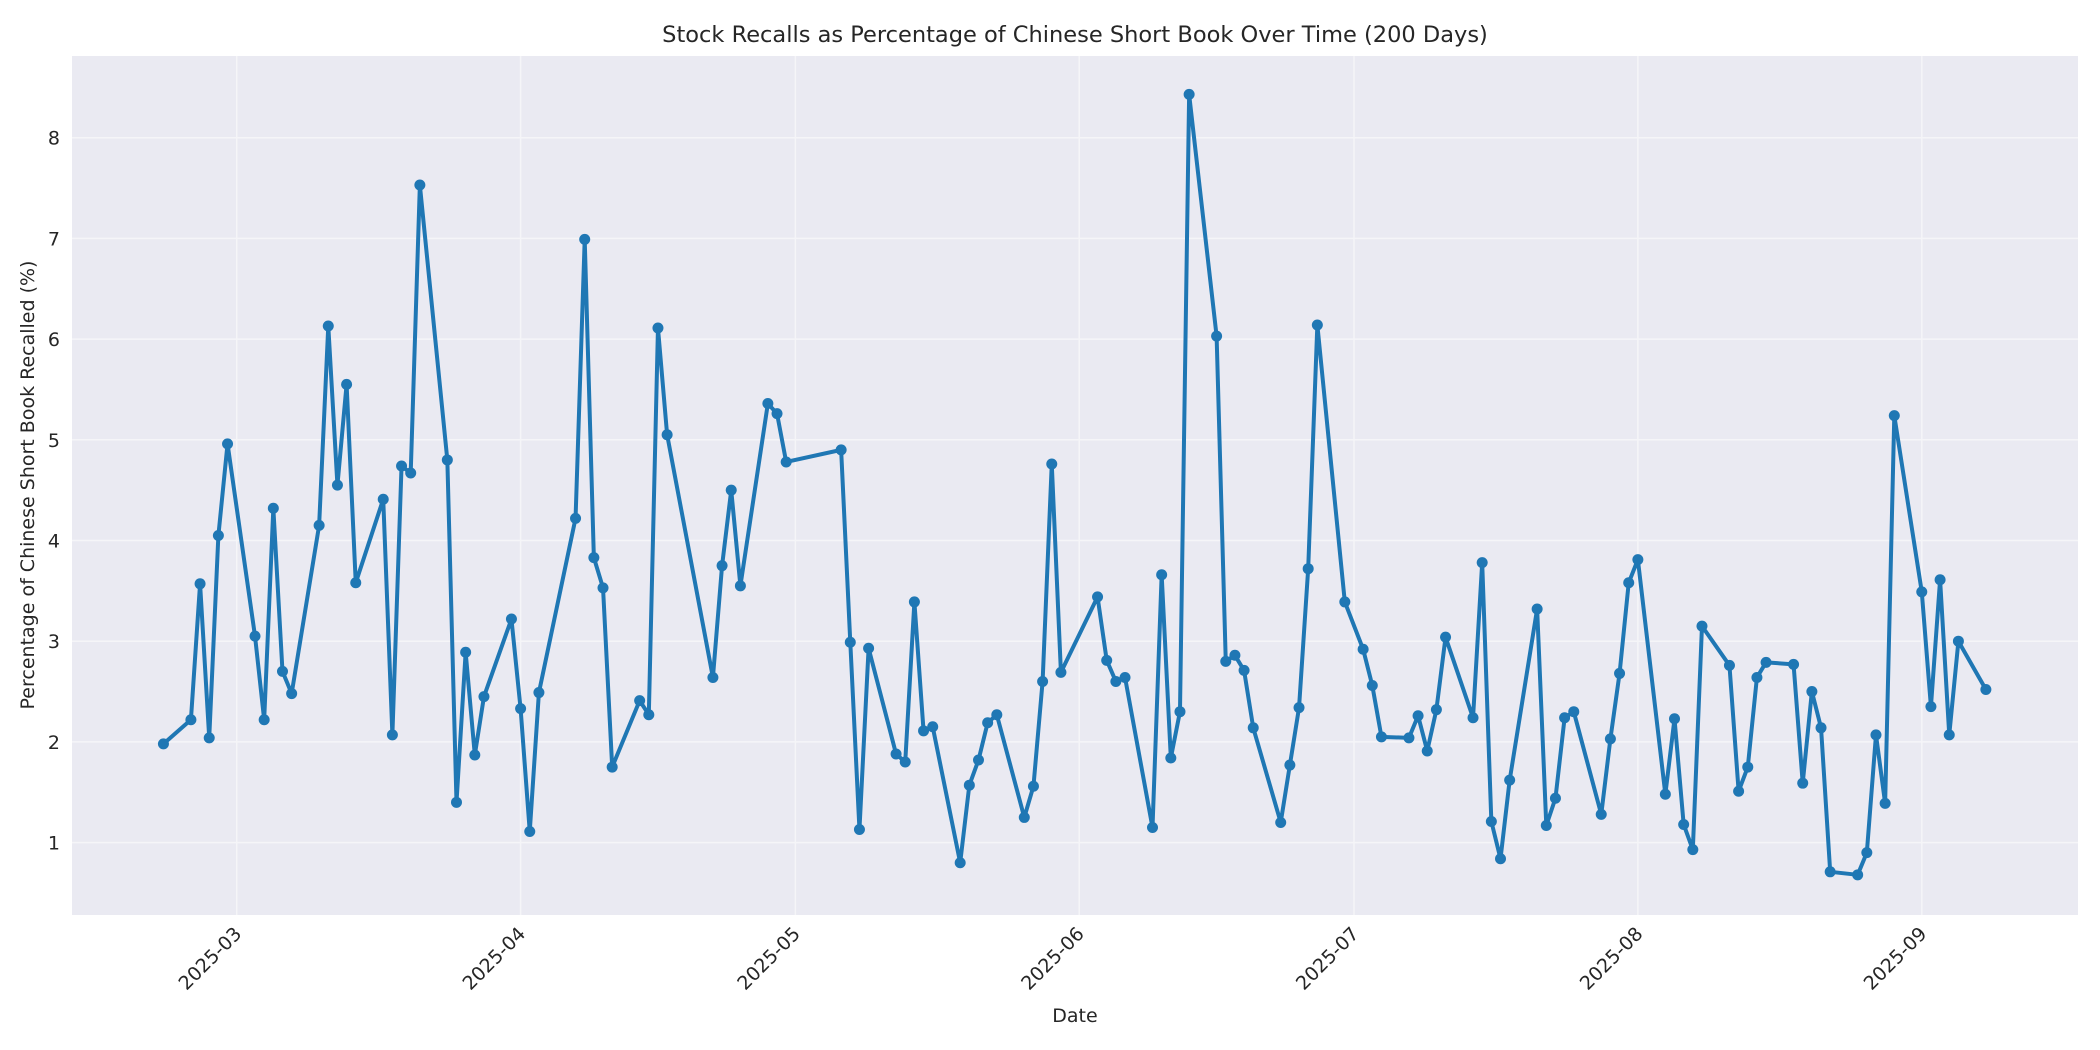 The height and width of the screenshot is (1050, 2100). Describe the element at coordinates (54, 239) in the screenshot. I see `y-tick-label: 7` at that location.